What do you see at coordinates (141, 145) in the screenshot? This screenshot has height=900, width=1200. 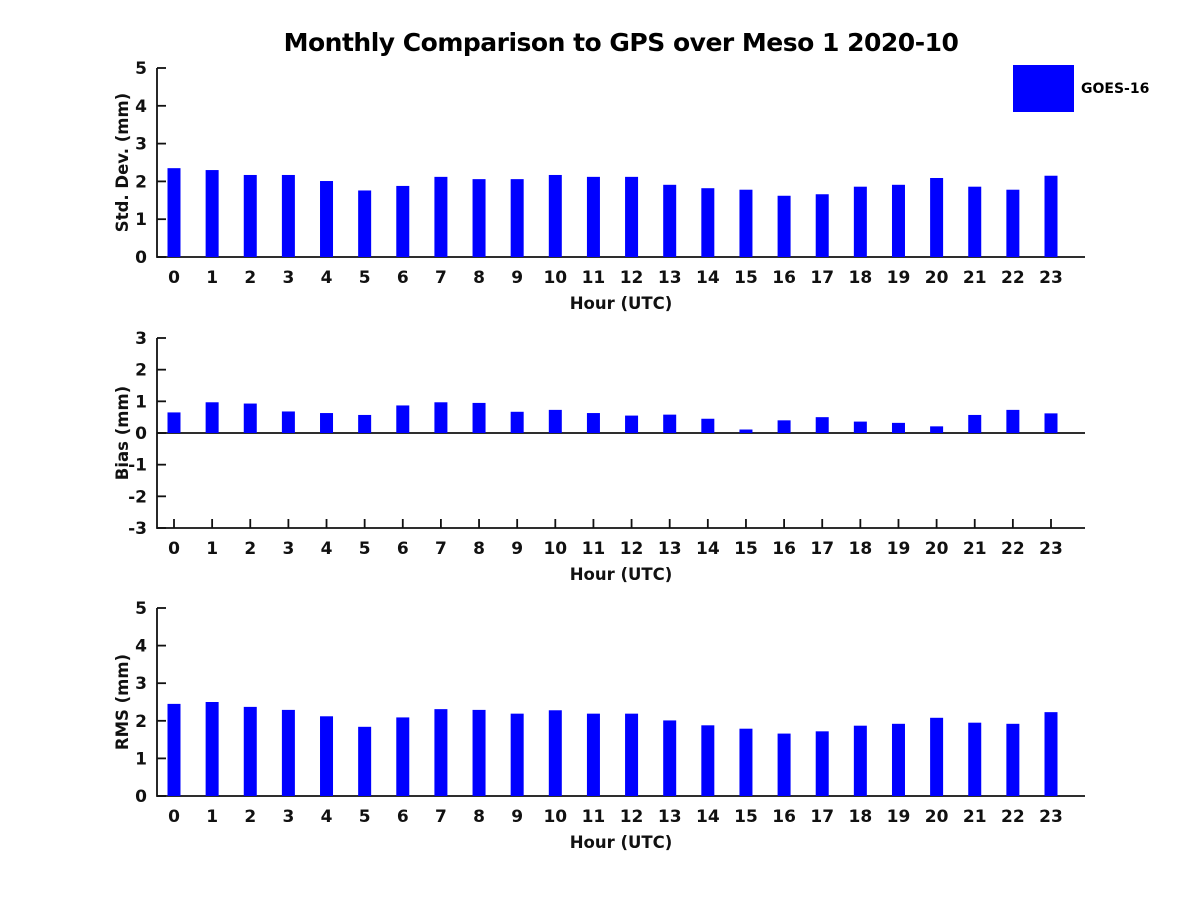 I see `y-tick-label: 3` at bounding box center [141, 145].